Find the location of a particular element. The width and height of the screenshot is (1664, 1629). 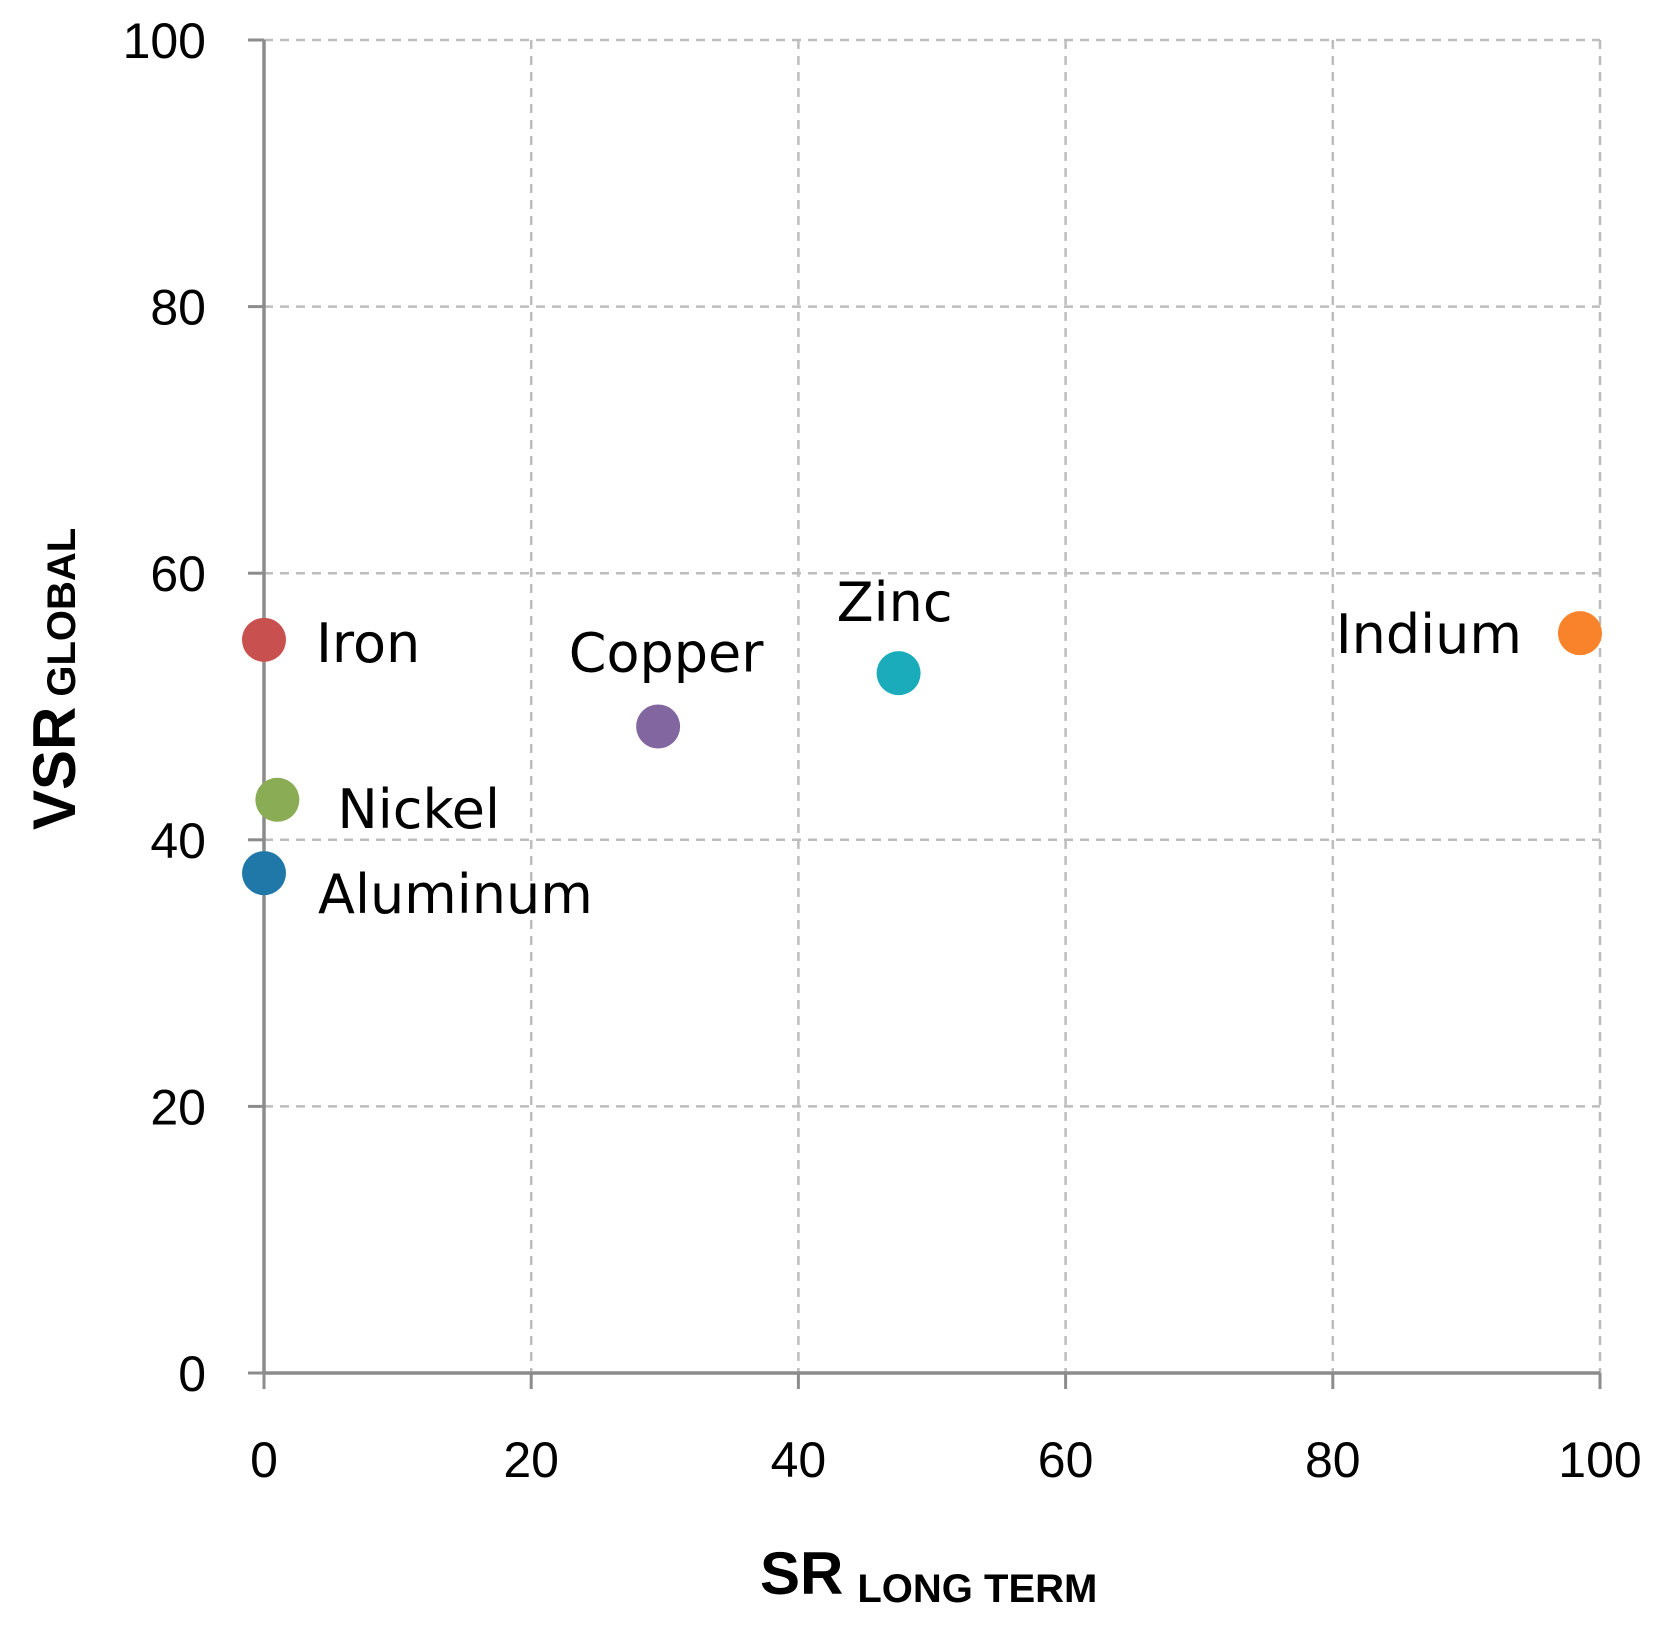

x-tick-label: 80 is located at coordinates (1333, 1460).